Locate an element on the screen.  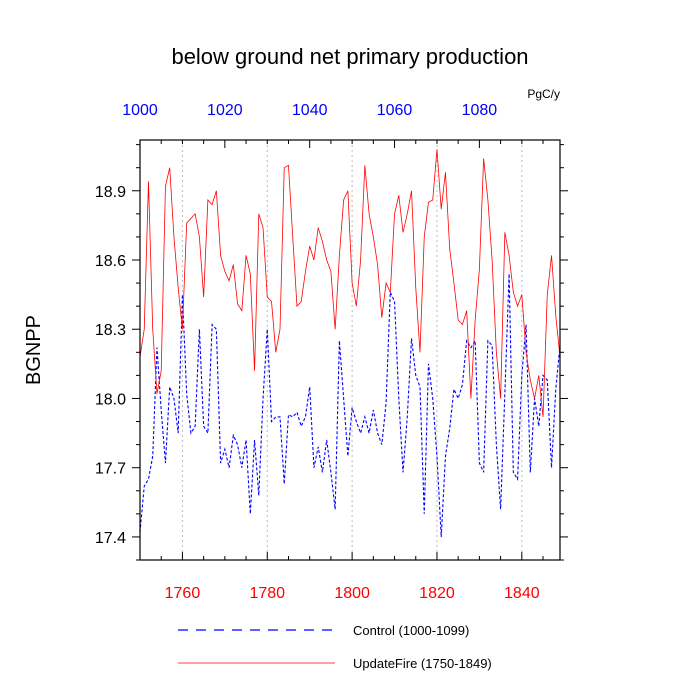
x-bottom-tick-label: 1840 is located at coordinates (522, 593).